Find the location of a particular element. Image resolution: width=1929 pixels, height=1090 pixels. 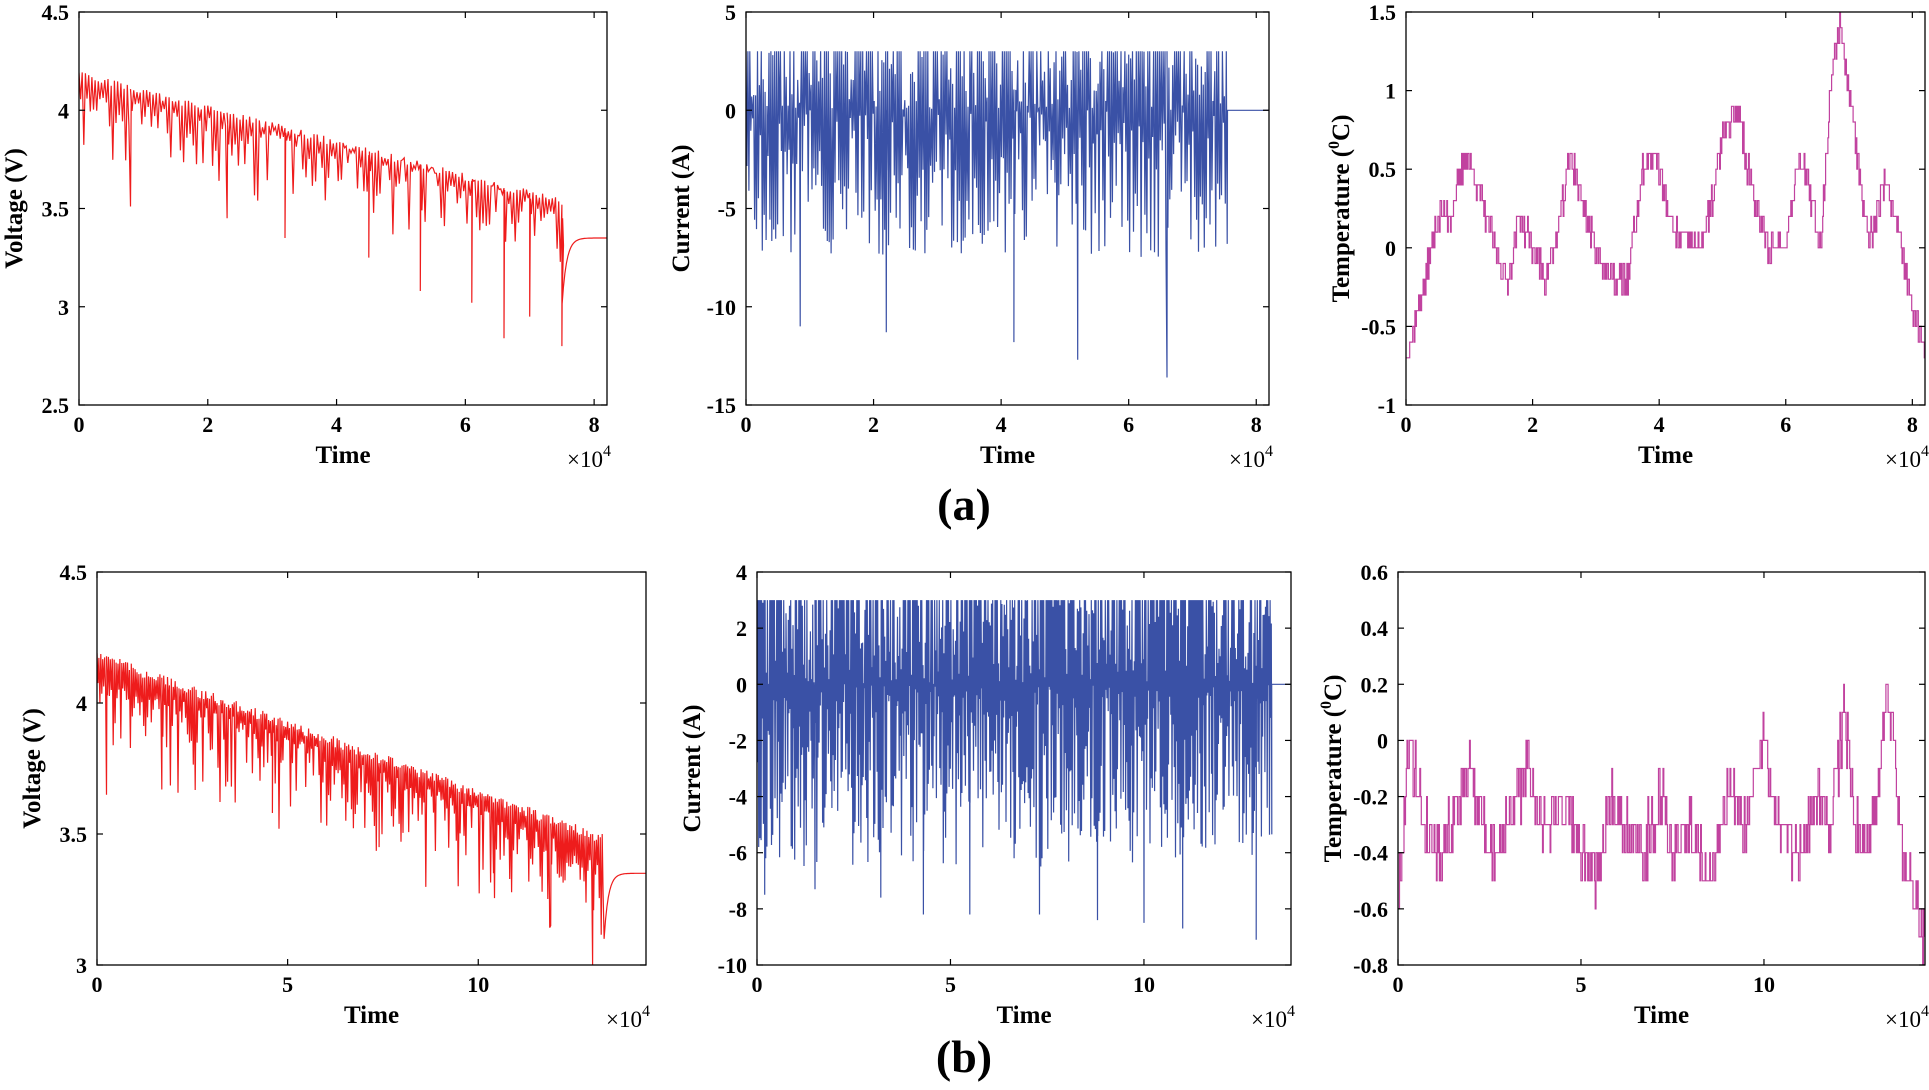

chart-b-voltage: 0 5 10 3 3.5 4 4.5 Time Voltage (V) ×10⁴ is located at coordinates (334, 796).